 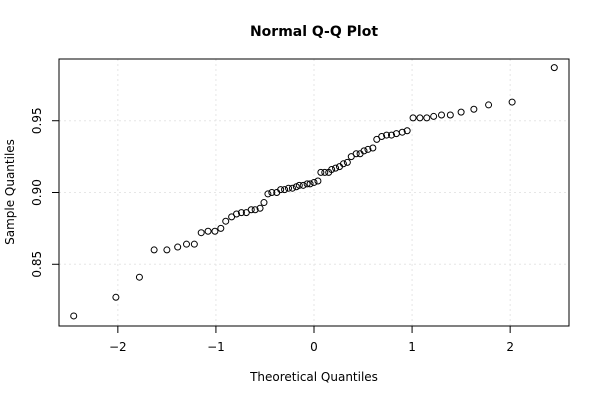 I want to click on chart-title: Normal Q-Q Plot, so click(x=314, y=32).